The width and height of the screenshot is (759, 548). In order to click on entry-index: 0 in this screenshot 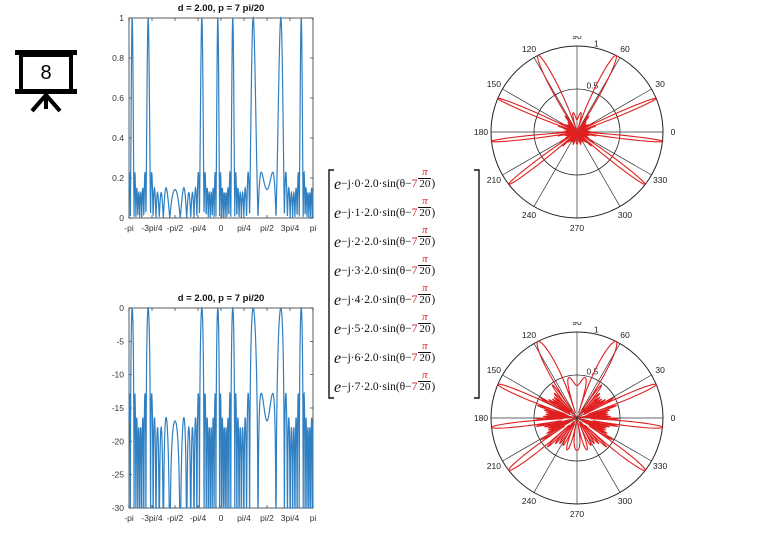, I will do `click(357, 184)`.